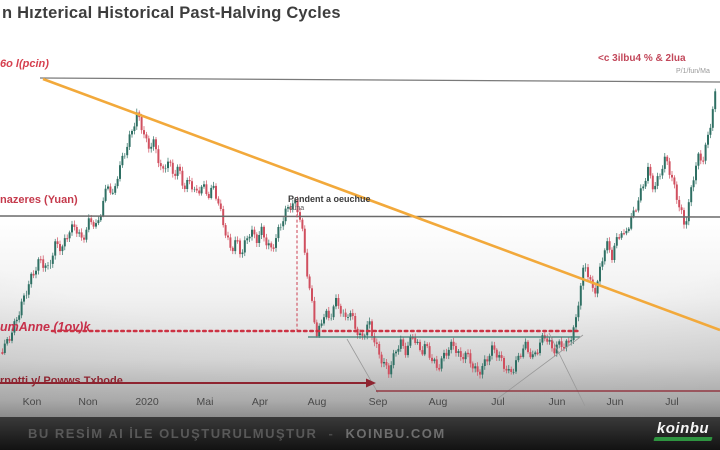 The height and width of the screenshot is (450, 720). Describe the element at coordinates (395, 433) in the screenshot. I see `watermark-site: KOINBU.COM` at that location.